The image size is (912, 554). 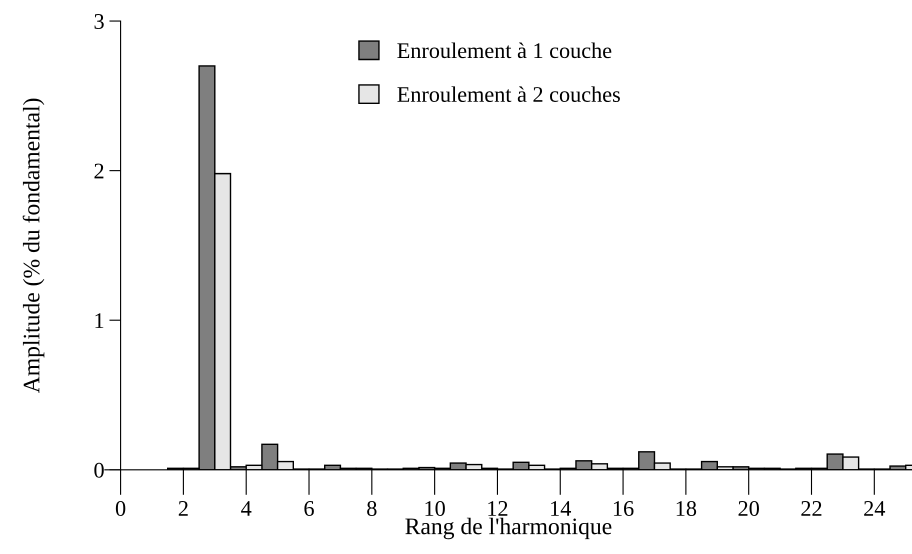 I want to click on x-tick-label: 14, so click(x=561, y=508).